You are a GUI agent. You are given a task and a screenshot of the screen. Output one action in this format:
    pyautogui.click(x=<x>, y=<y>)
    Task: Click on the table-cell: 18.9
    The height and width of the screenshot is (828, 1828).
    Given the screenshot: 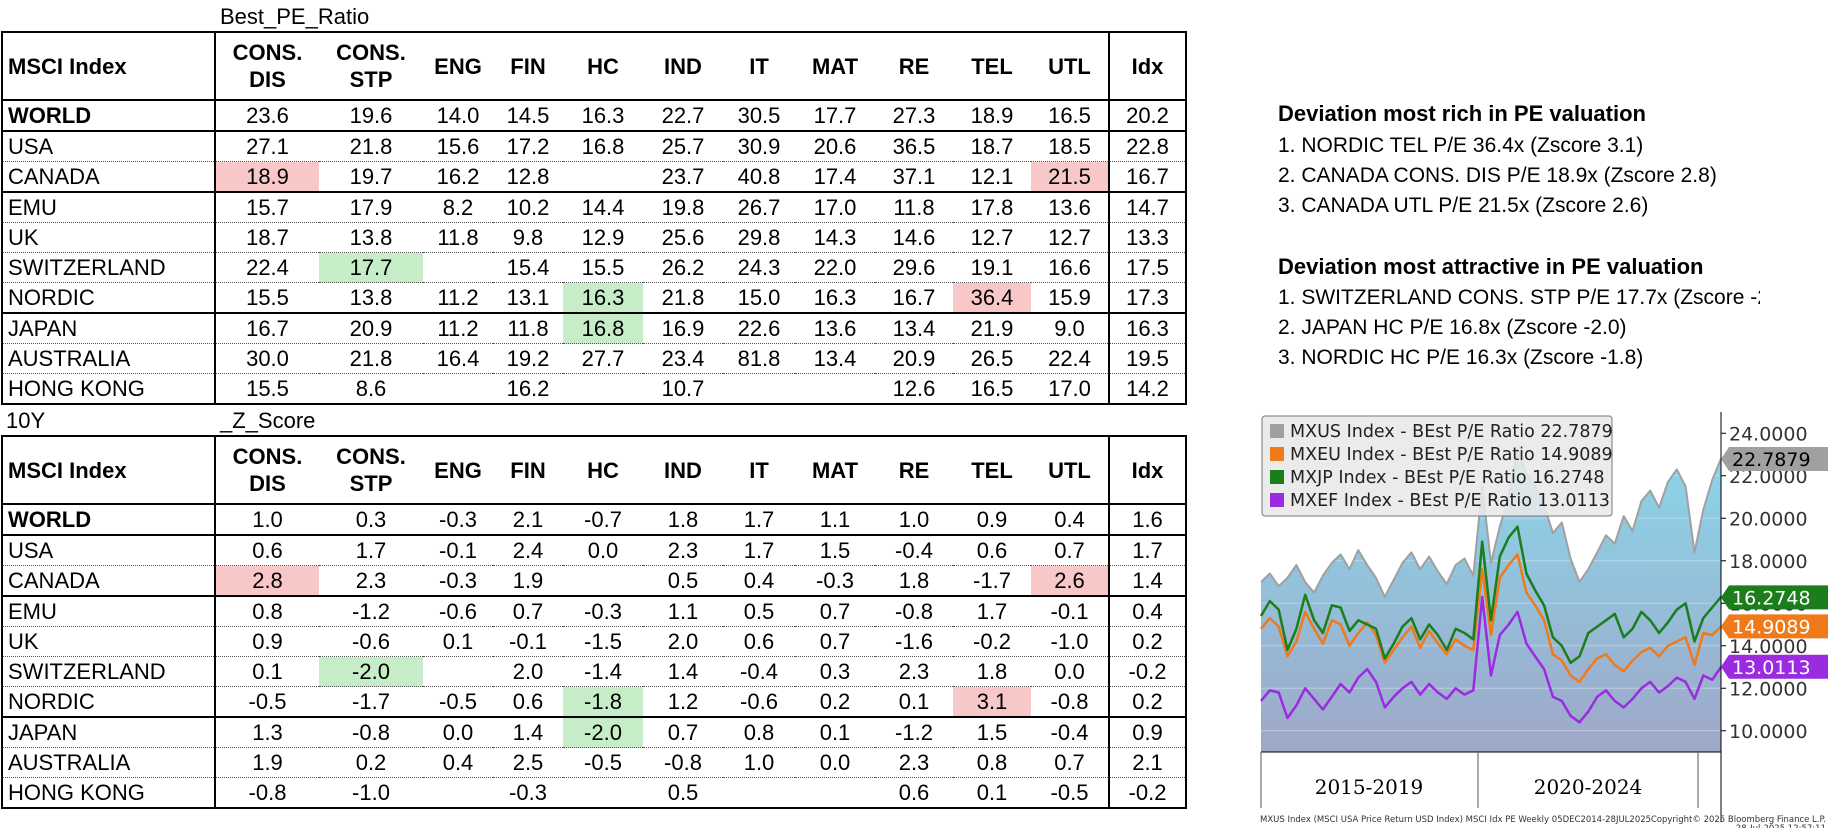 What is the action you would take?
    pyautogui.click(x=266, y=176)
    